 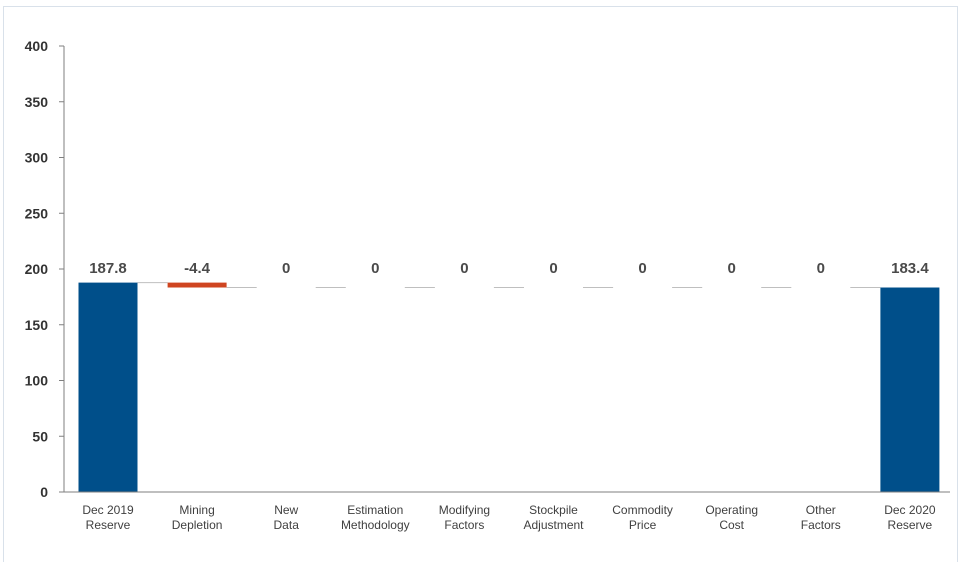 I want to click on y-tick-label: 150, so click(x=37, y=325).